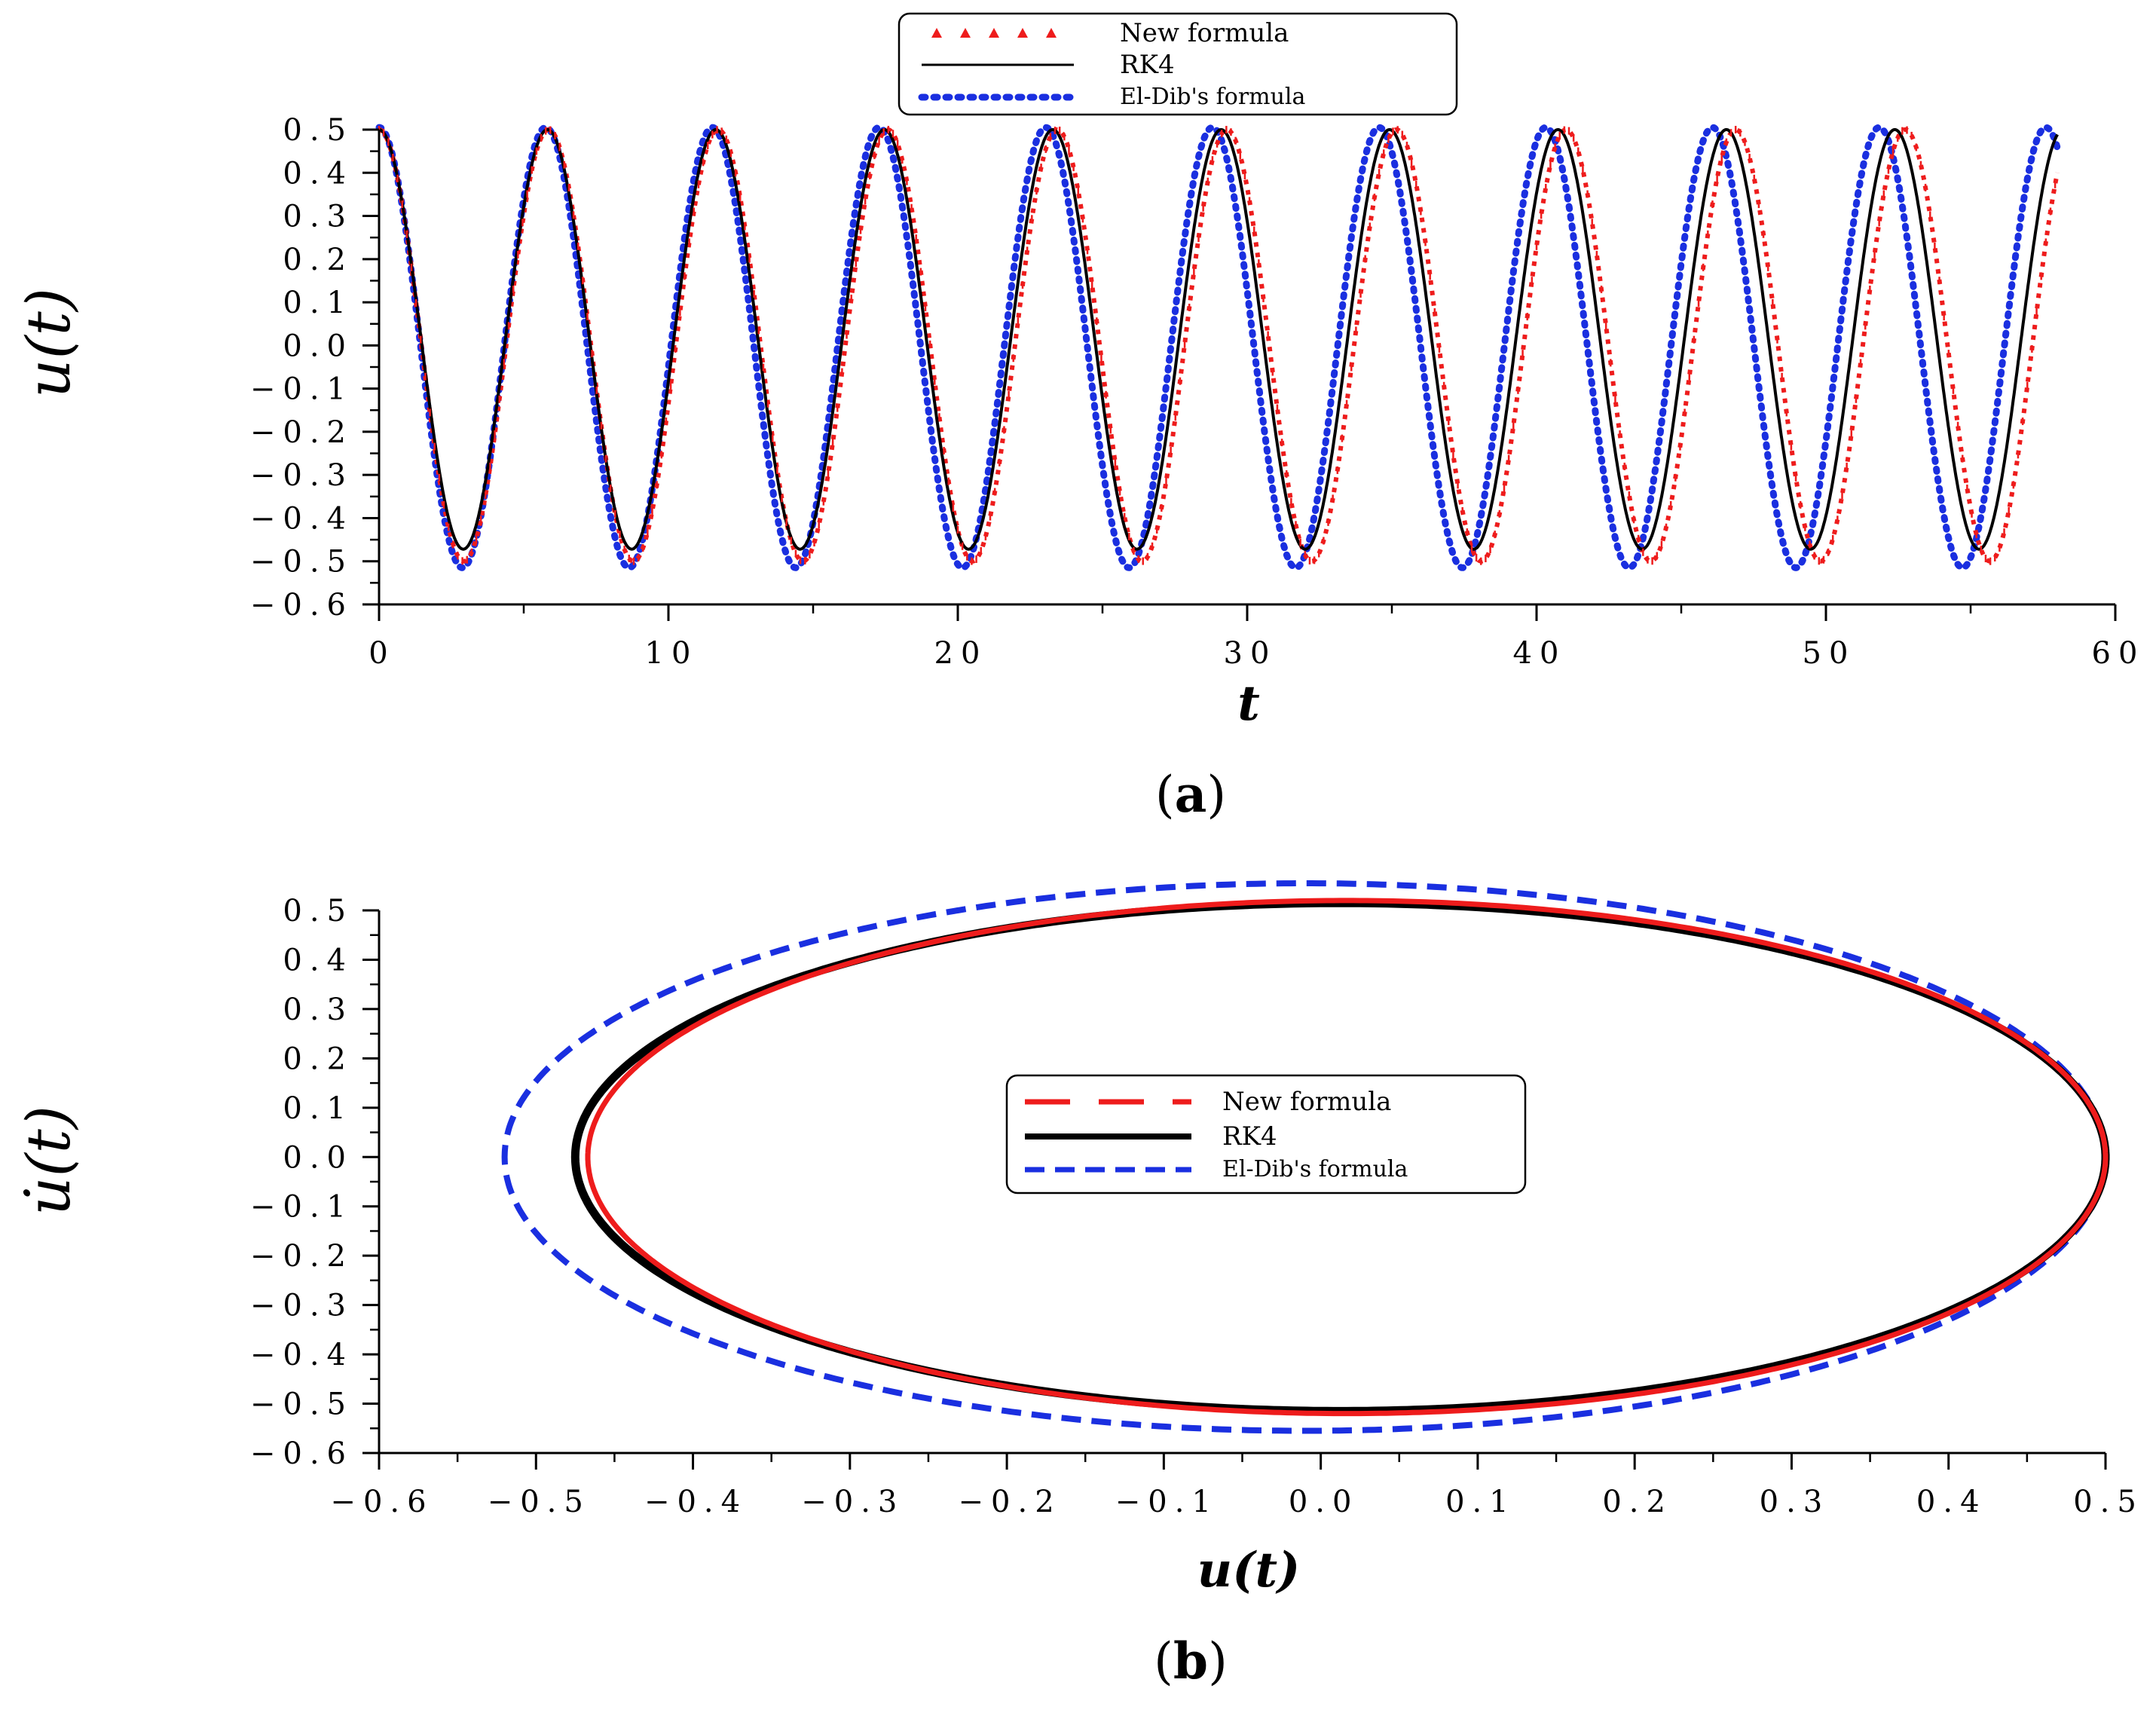  What do you see at coordinates (318, 217) in the screenshot?
I see `panel-a-y-tick-label: 0.3` at bounding box center [318, 217].